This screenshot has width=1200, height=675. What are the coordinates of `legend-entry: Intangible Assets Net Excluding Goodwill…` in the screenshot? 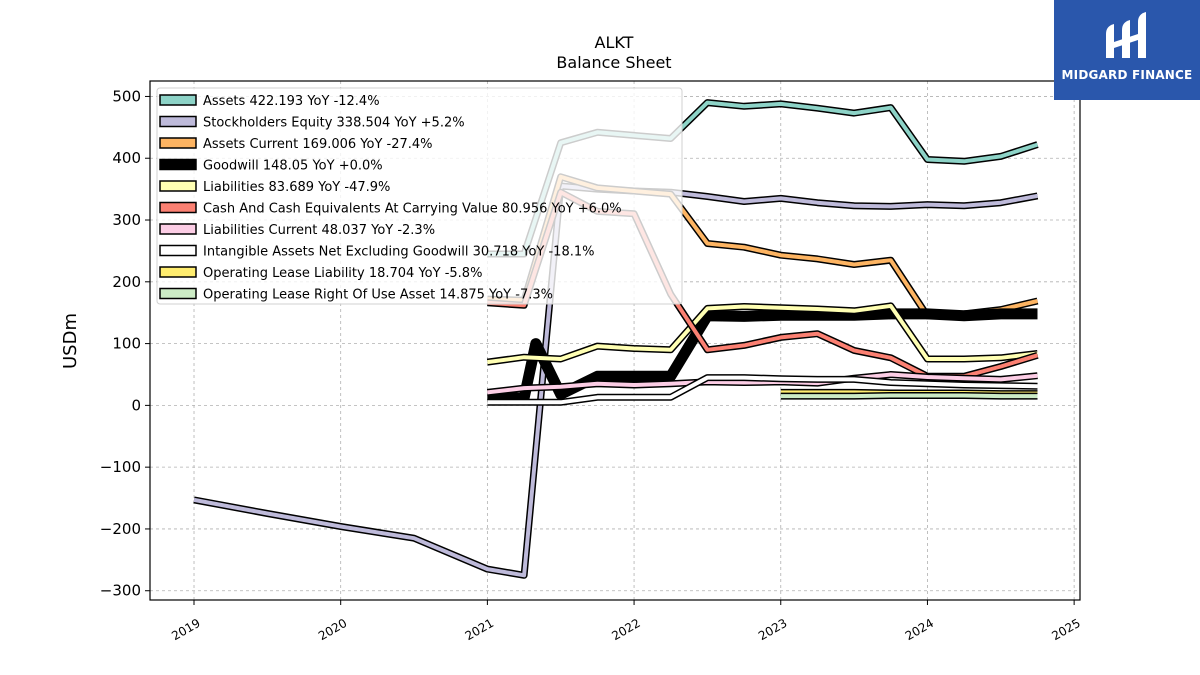 It's located at (398, 252).